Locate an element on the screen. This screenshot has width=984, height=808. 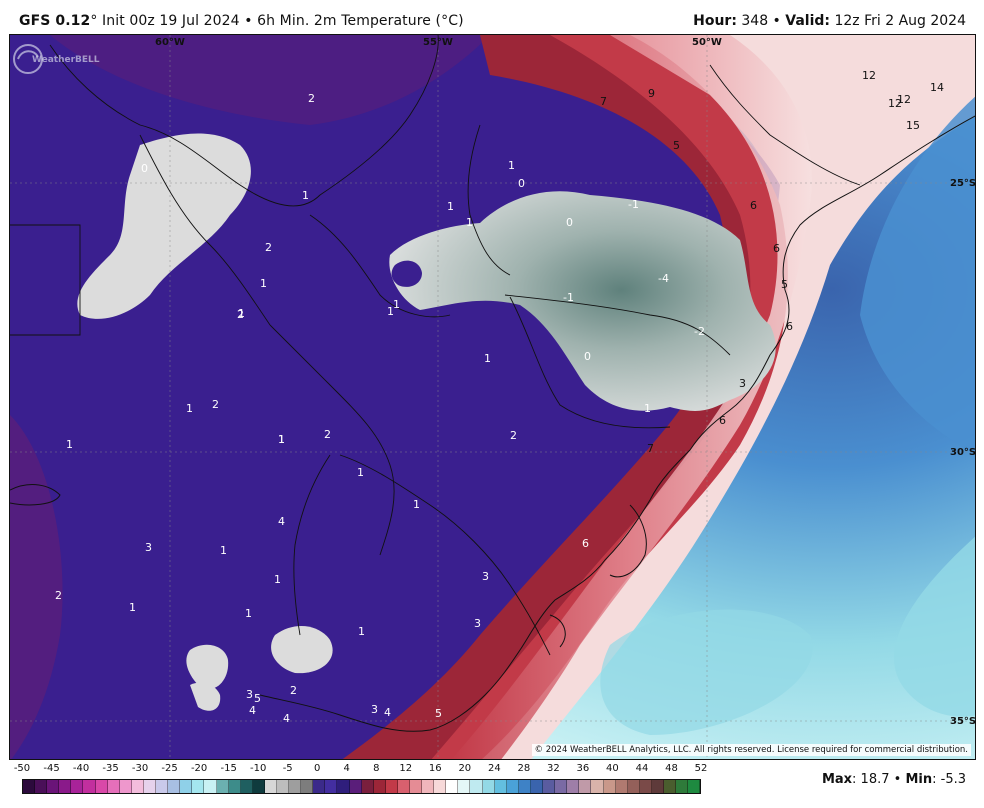
colorbar-tick-label: 28 is located at coordinates (524, 768).